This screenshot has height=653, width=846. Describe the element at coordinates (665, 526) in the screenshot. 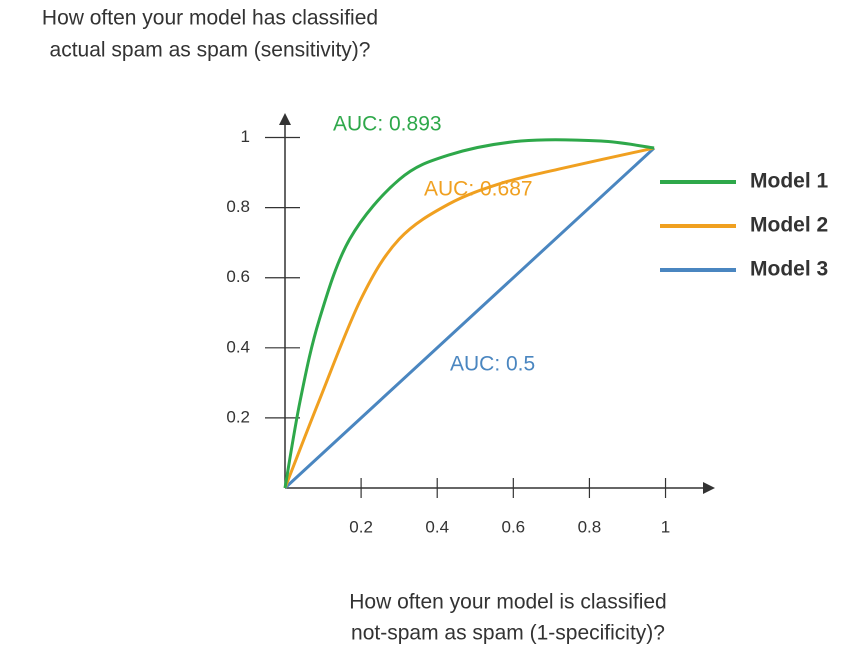

I see `x-tick-label: 1` at that location.